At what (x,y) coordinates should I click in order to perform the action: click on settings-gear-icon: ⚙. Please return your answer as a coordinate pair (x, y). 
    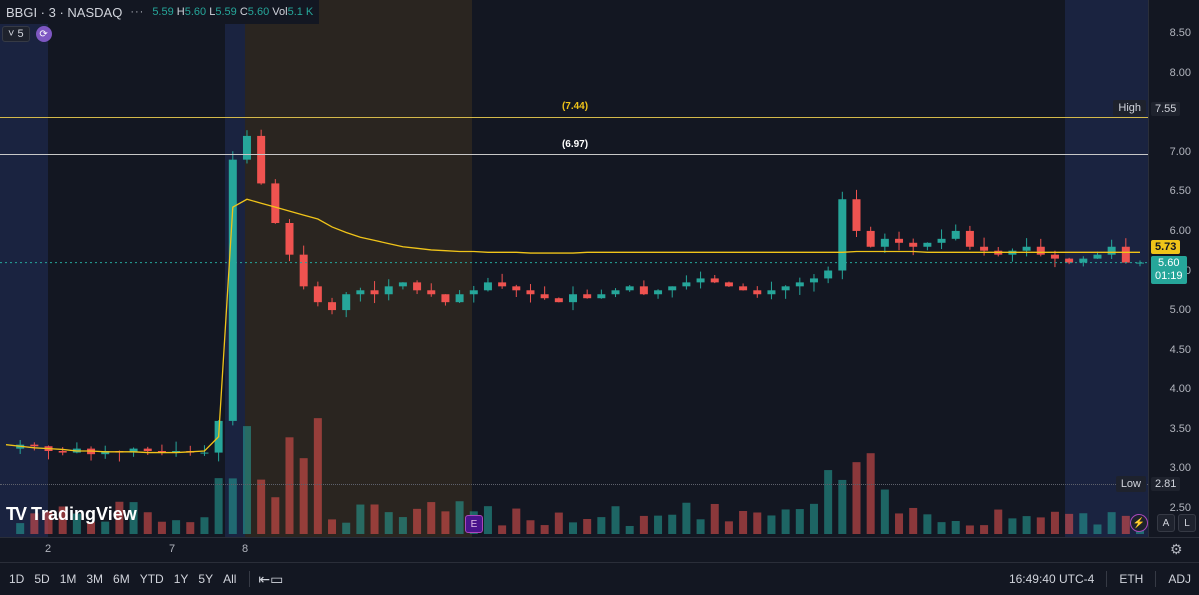
    Looking at the image, I should click on (1176, 549).